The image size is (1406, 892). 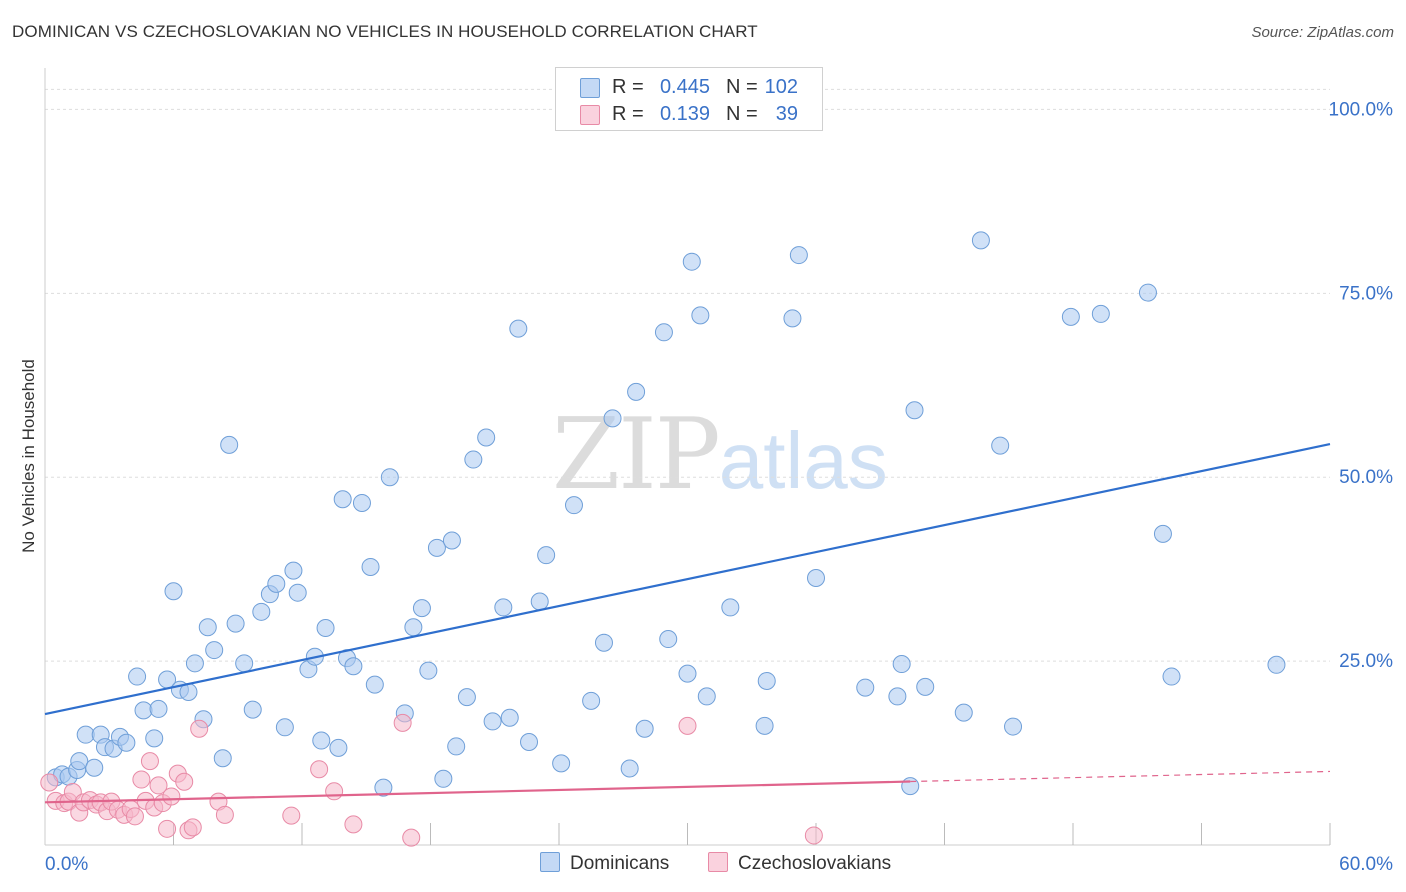 I want to click on legend-n-value: 39, so click(x=786, y=114).